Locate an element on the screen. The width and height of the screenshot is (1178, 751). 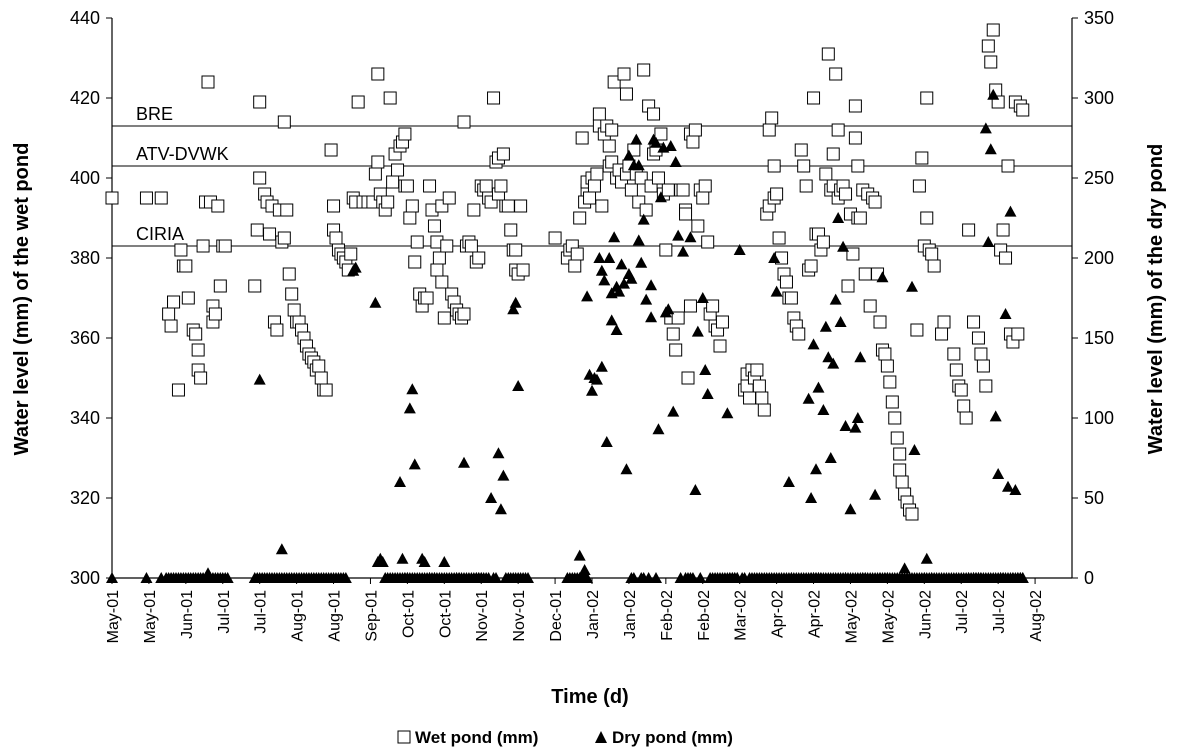
y-tick-label: 300 is located at coordinates (85, 578).